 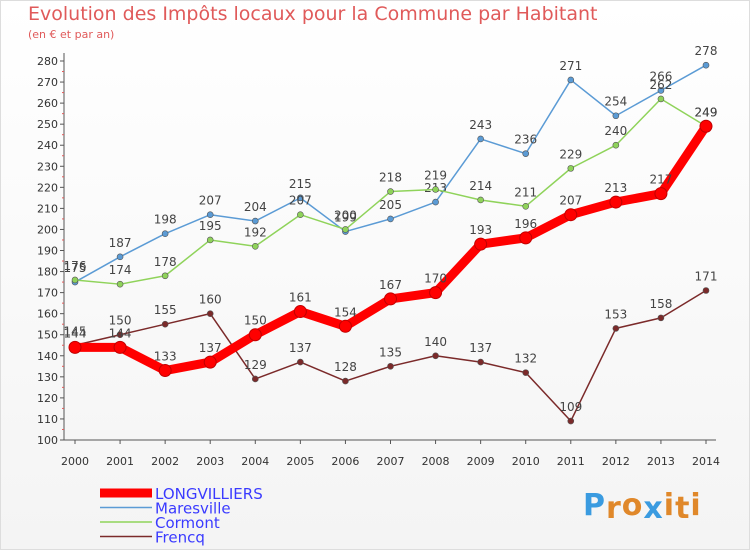 What do you see at coordinates (47, 377) in the screenshot?
I see `y-tick-label: 130` at bounding box center [47, 377].